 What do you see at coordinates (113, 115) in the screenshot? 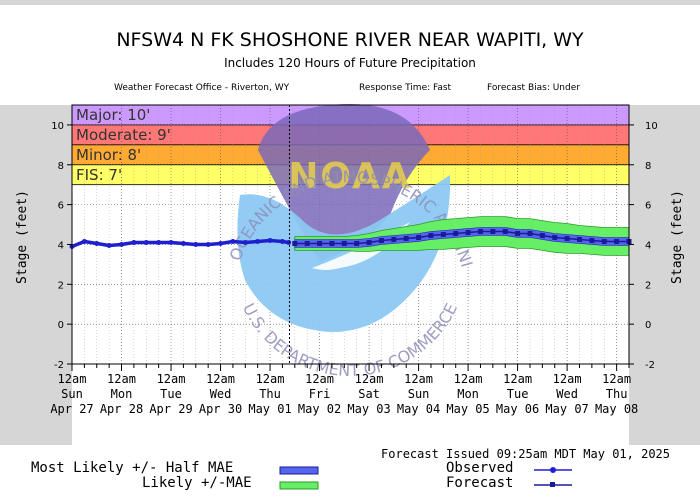
I see `flood-category-label: Major: 10'` at bounding box center [113, 115].